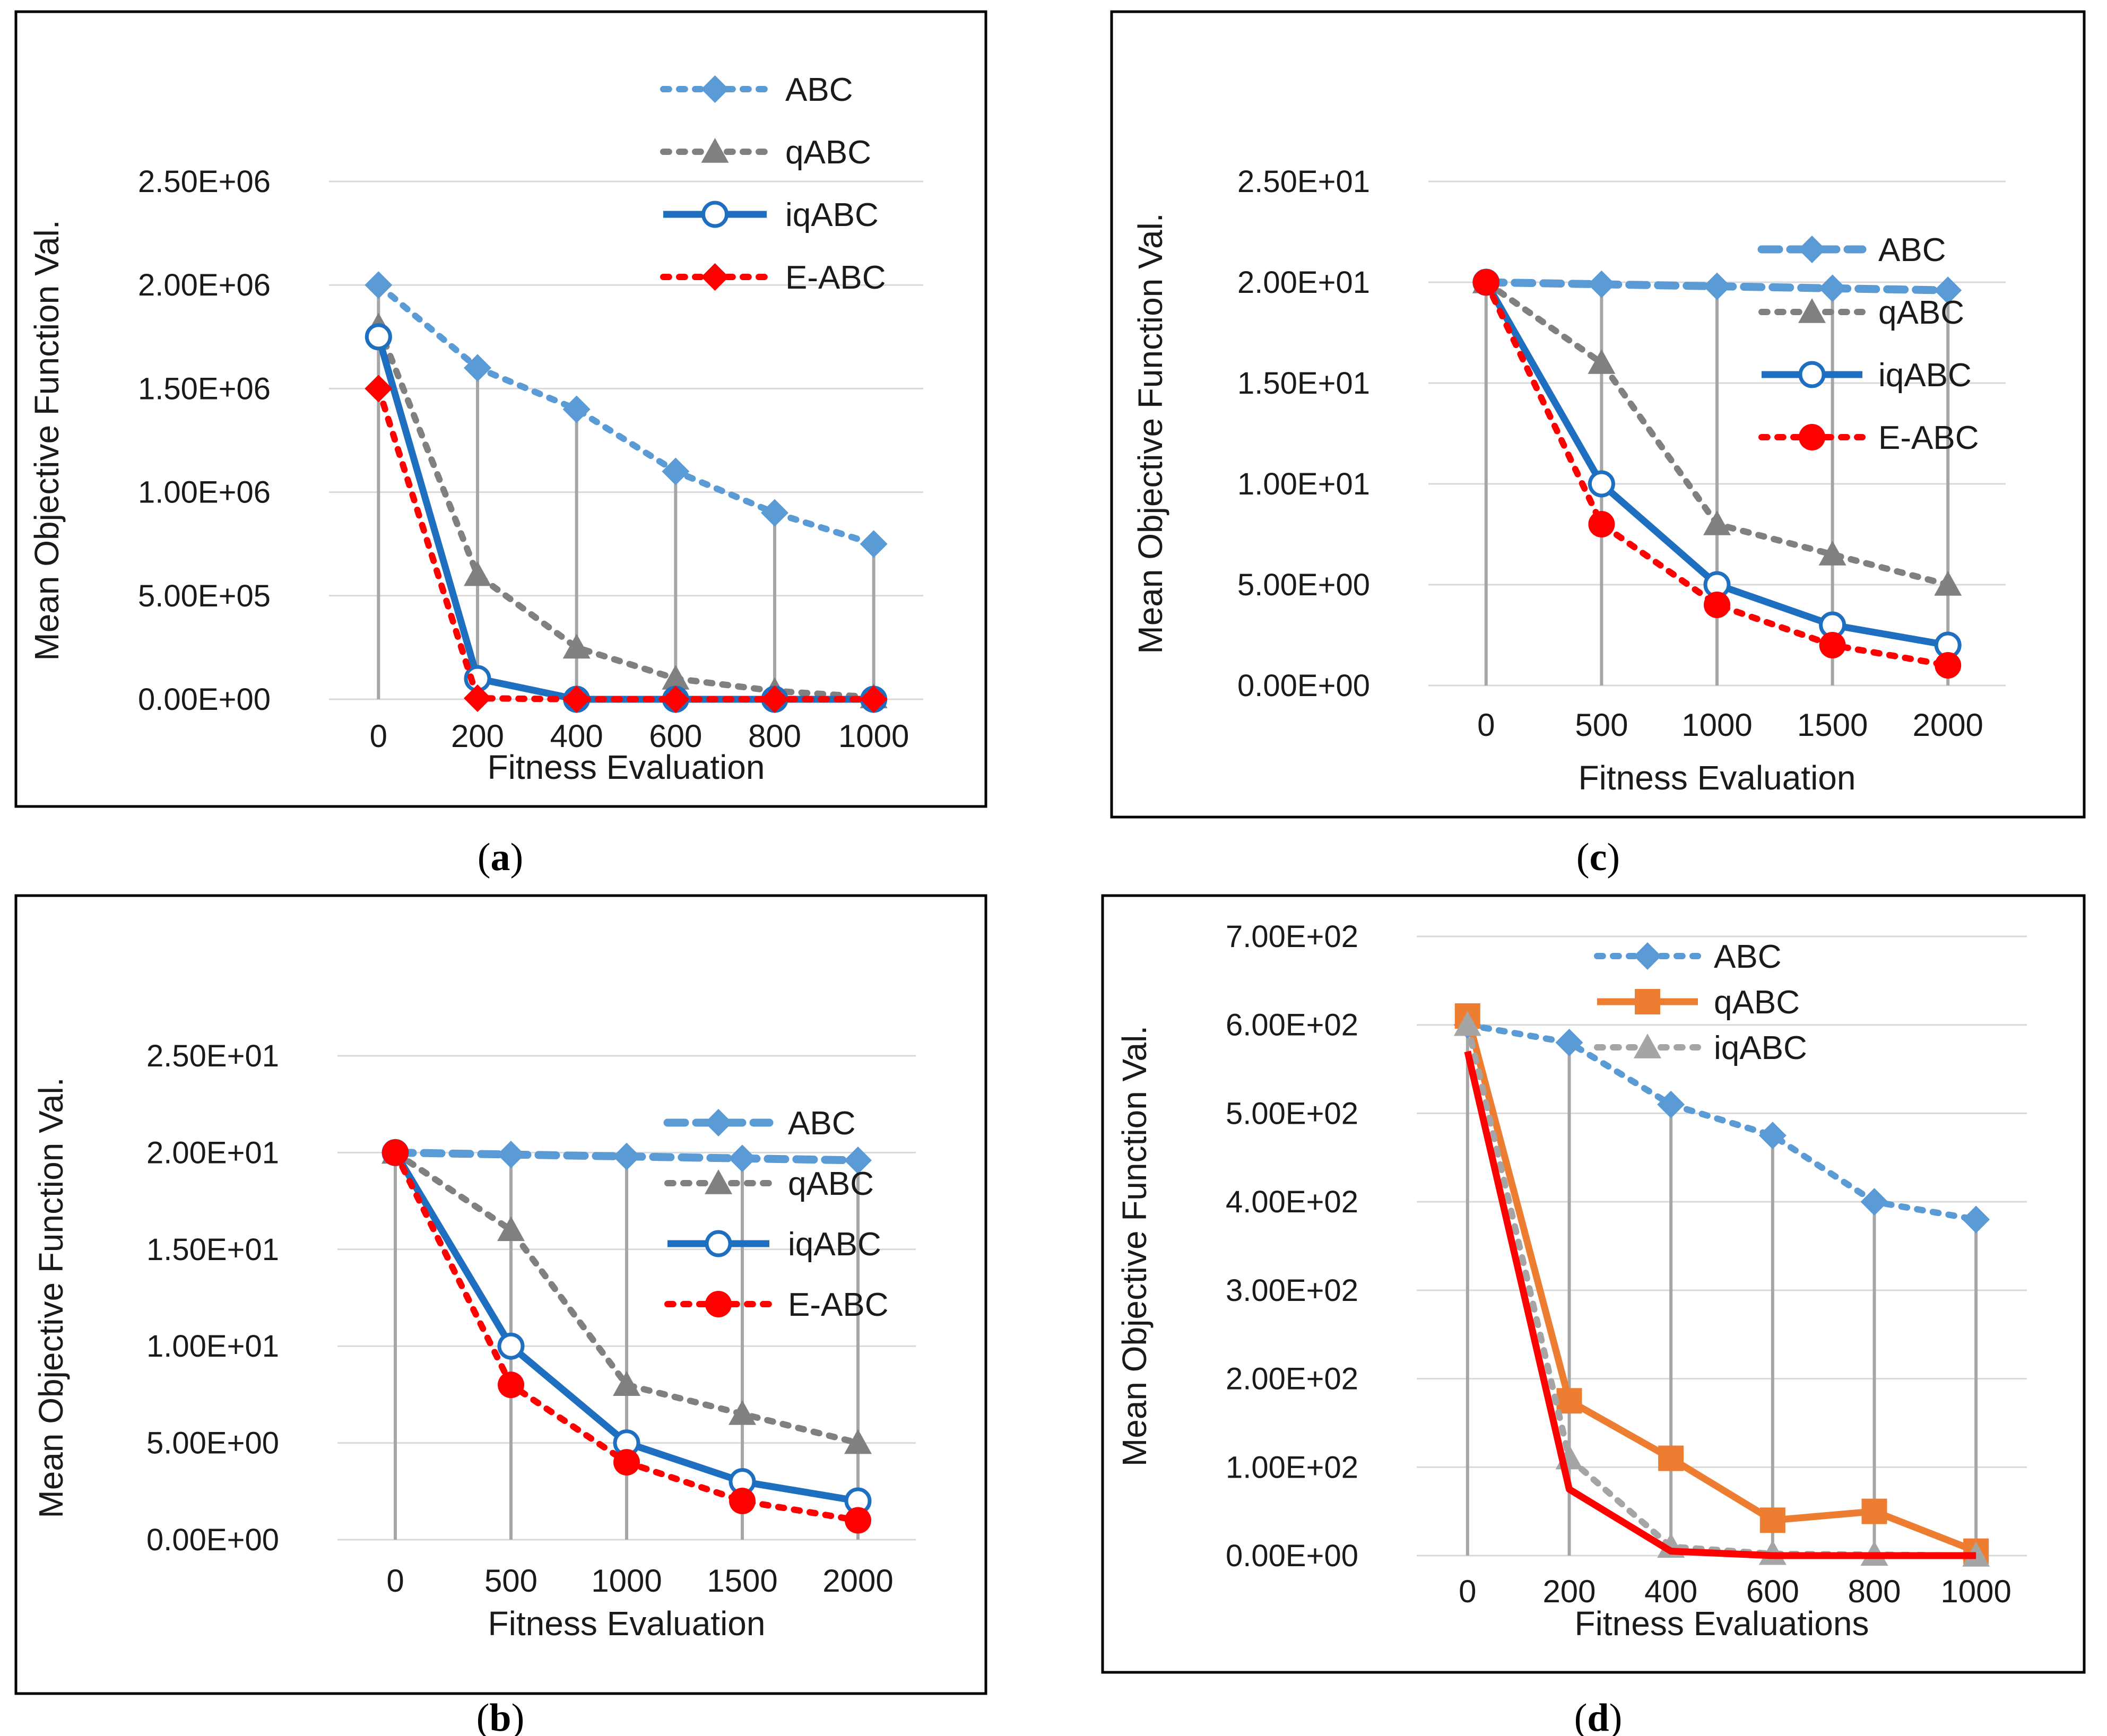 The image size is (2107, 1736). Describe the element at coordinates (1912, 250) in the screenshot. I see `chart-c-legend-label: ABC` at that location.